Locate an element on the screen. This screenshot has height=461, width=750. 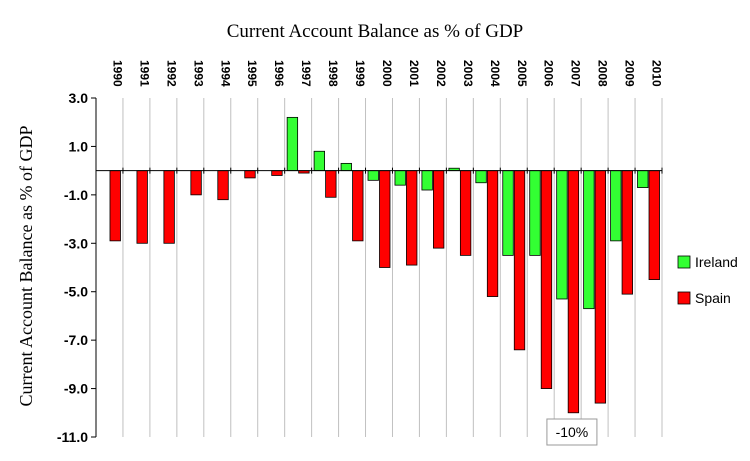
x-tick-label: 1990 is located at coordinates (117, 73).